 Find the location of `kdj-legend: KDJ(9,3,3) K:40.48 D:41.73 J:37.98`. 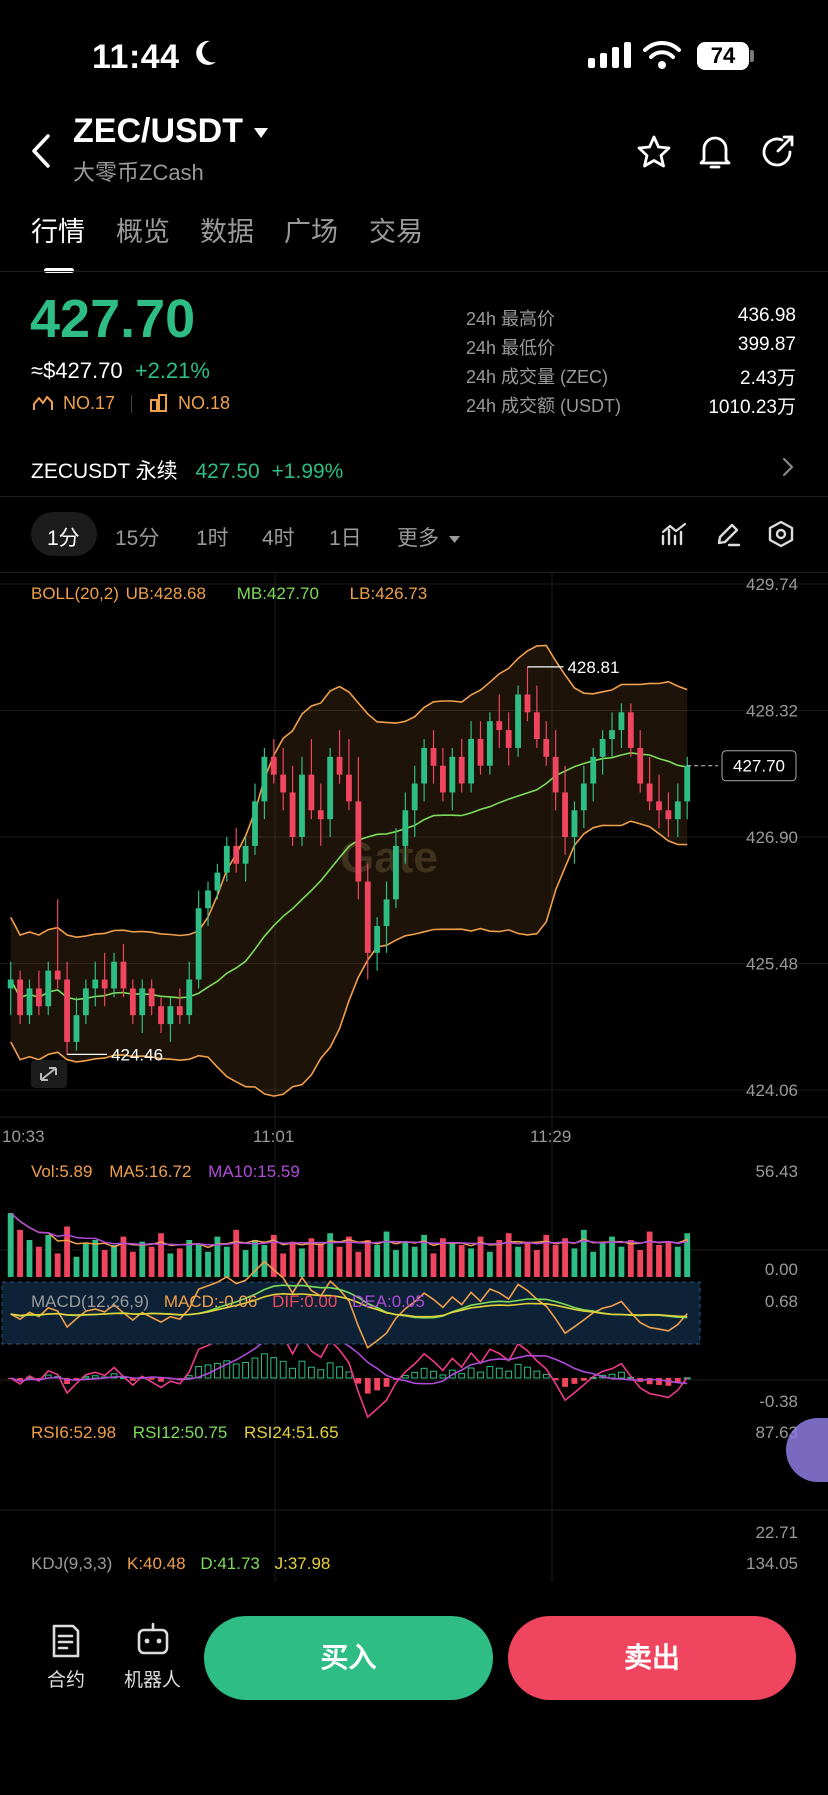

kdj-legend: KDJ(9,3,3) K:40.48 D:41.73 J:37.98 is located at coordinates (180, 1564).